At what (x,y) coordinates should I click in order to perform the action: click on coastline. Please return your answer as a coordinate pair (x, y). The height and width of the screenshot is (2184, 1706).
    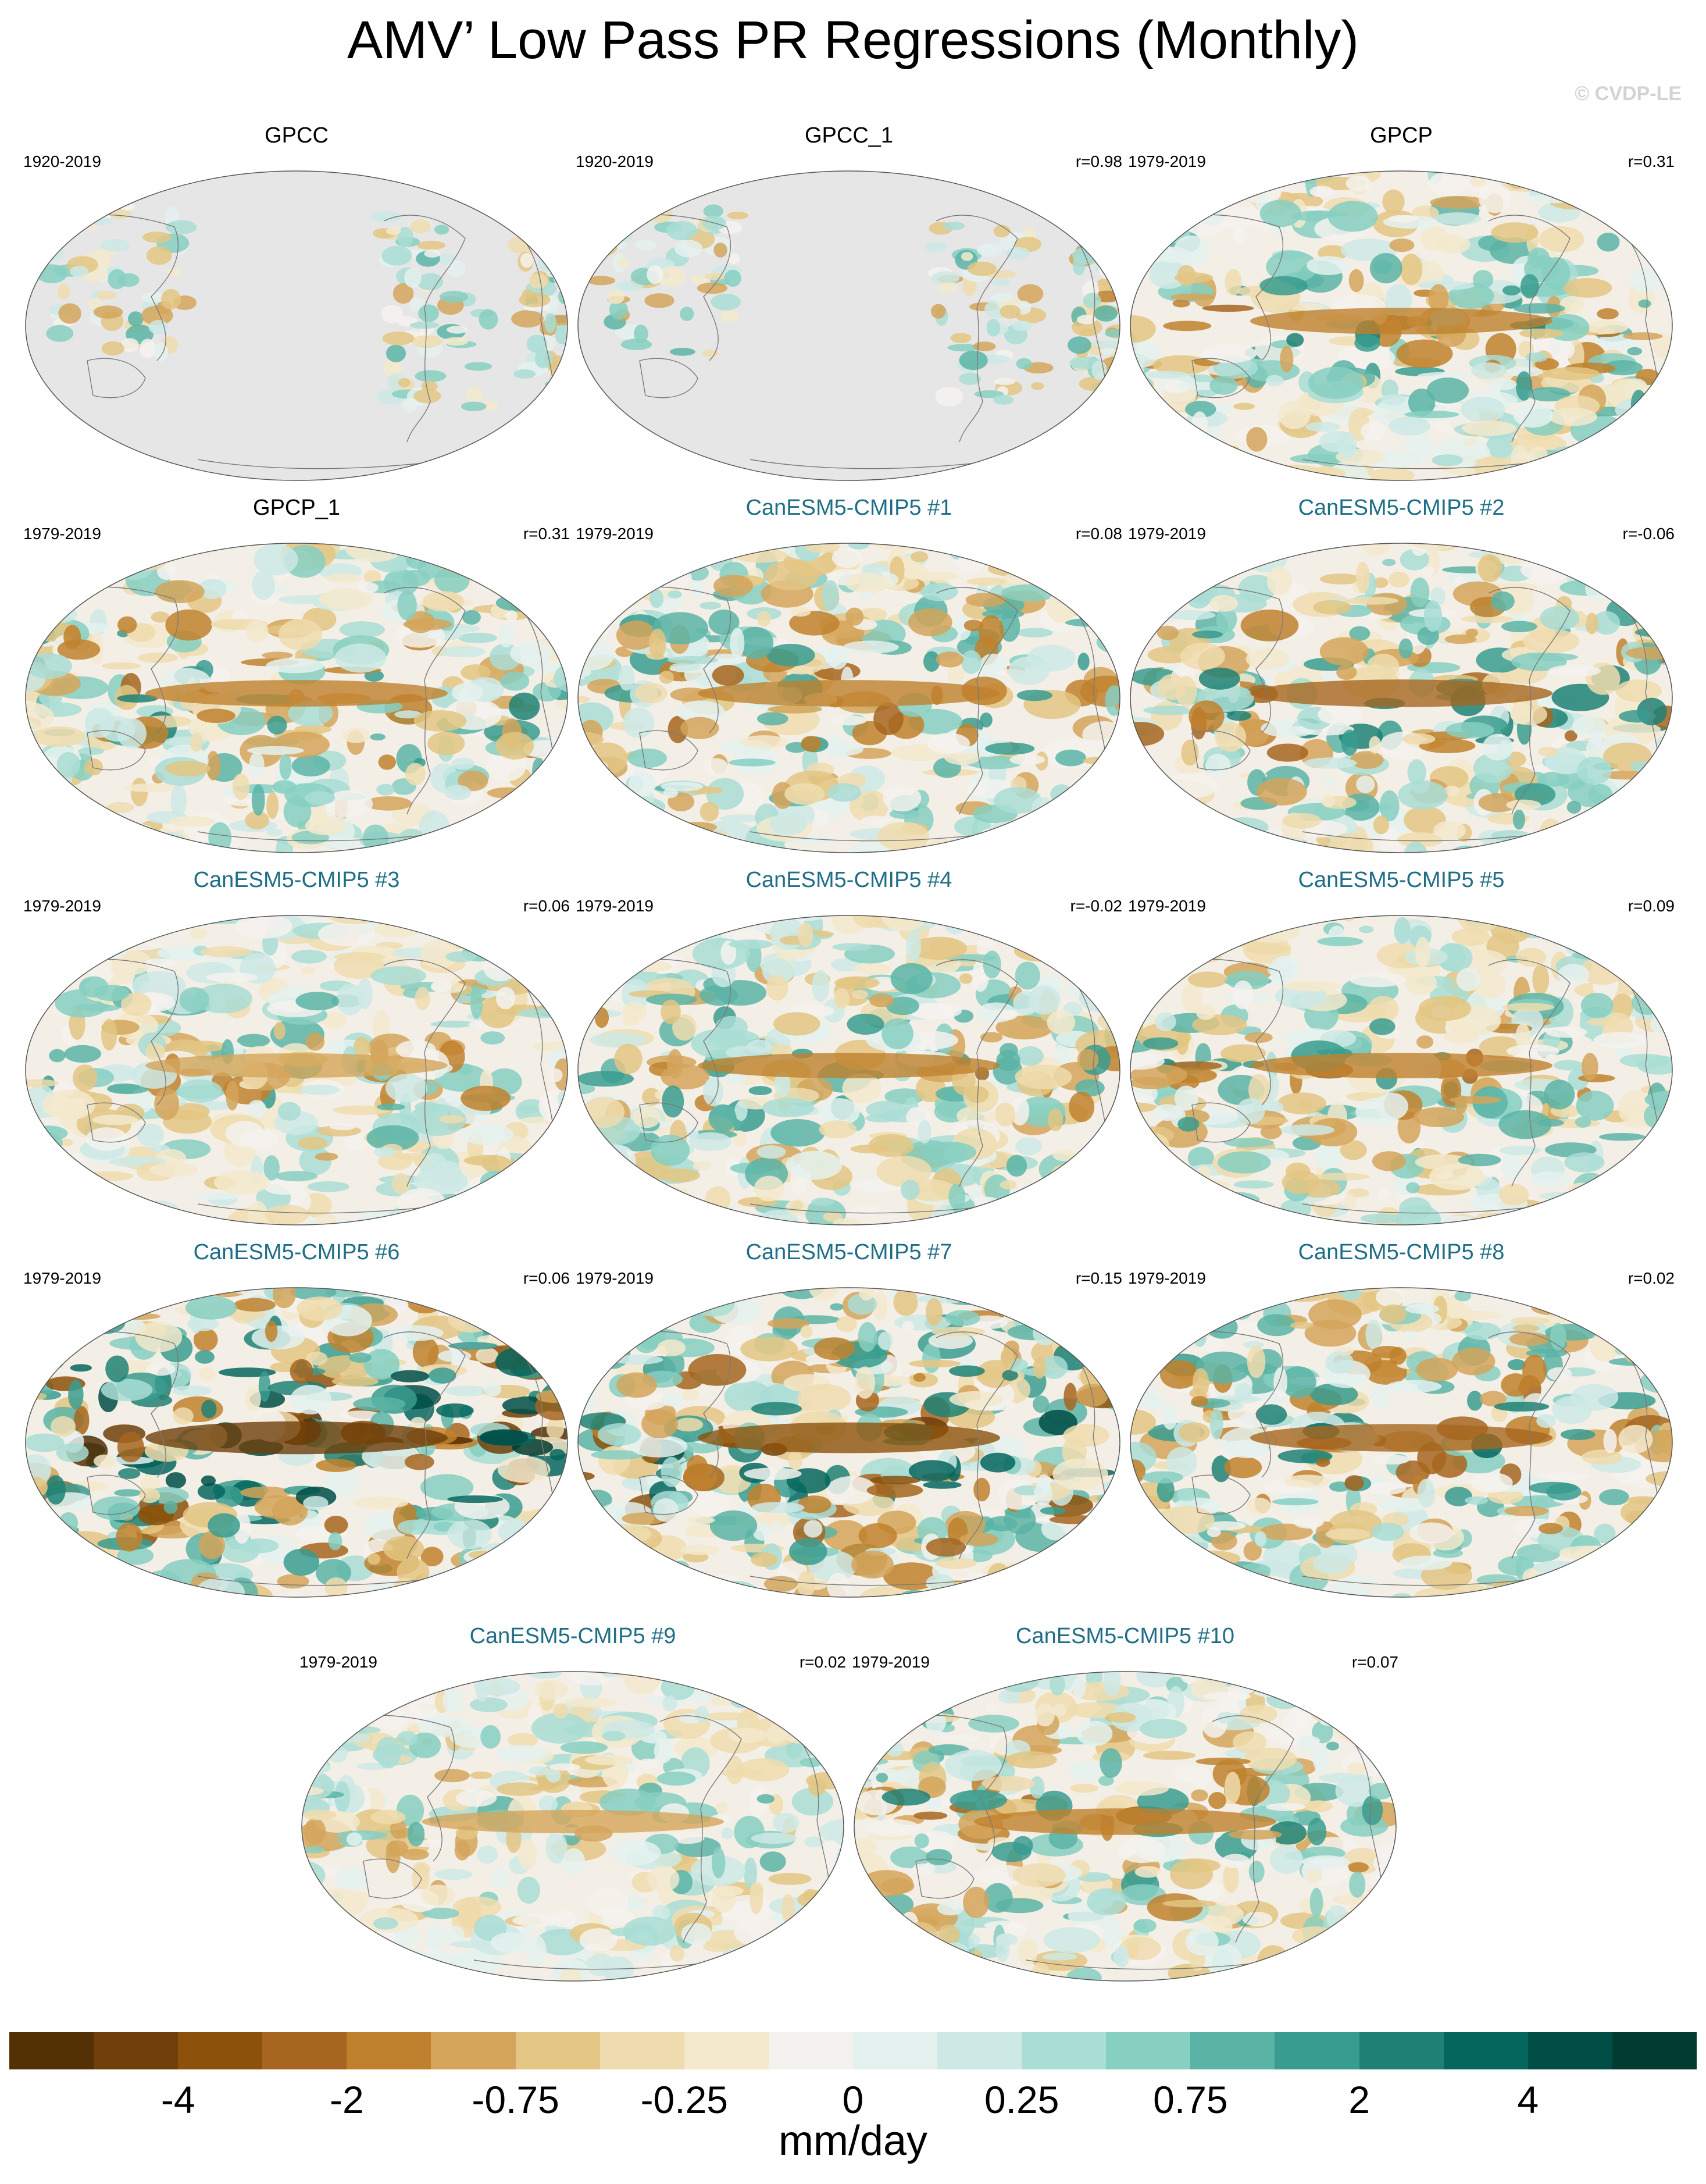
    Looking at the image, I should click on (116, 751).